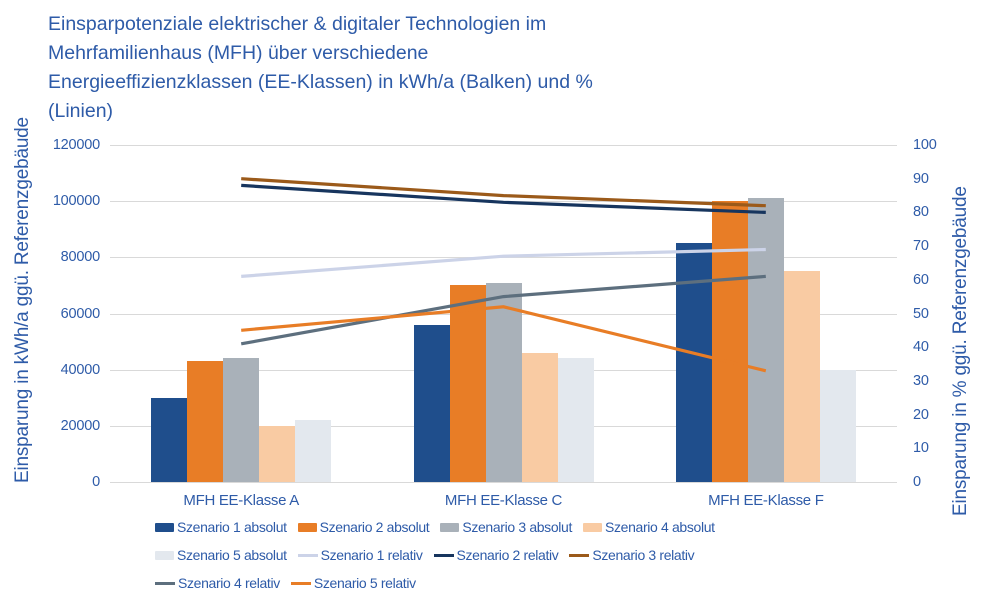 The width and height of the screenshot is (1000, 604). Describe the element at coordinates (241, 500) in the screenshot. I see `x-axis-category-label: MFH EE-Klasse A` at that location.